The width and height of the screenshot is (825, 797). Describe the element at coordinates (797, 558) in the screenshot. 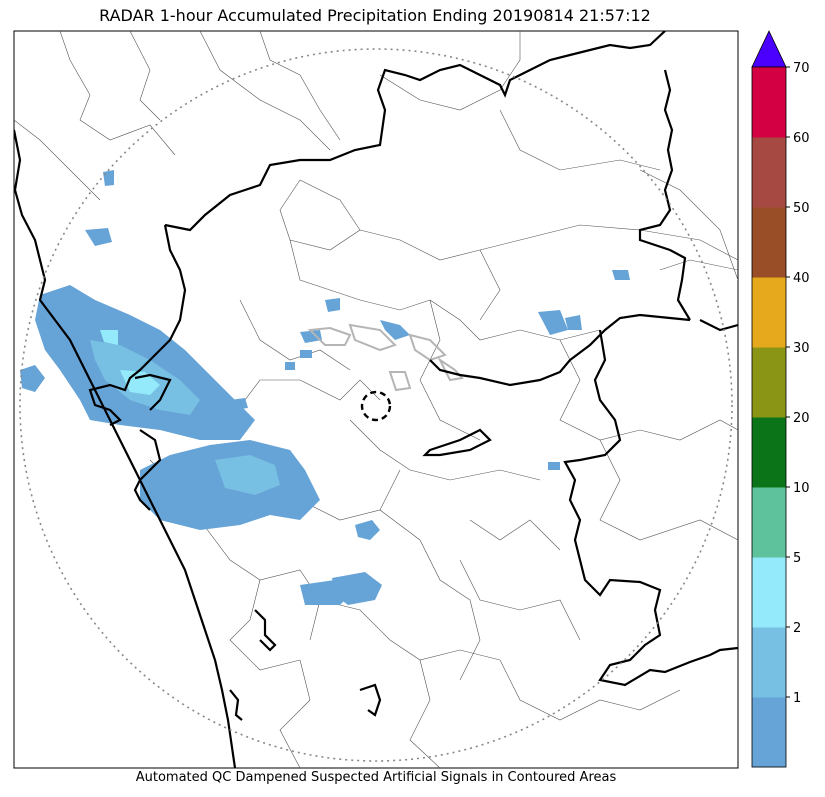

I see `colorbar-tick-label: 5` at that location.